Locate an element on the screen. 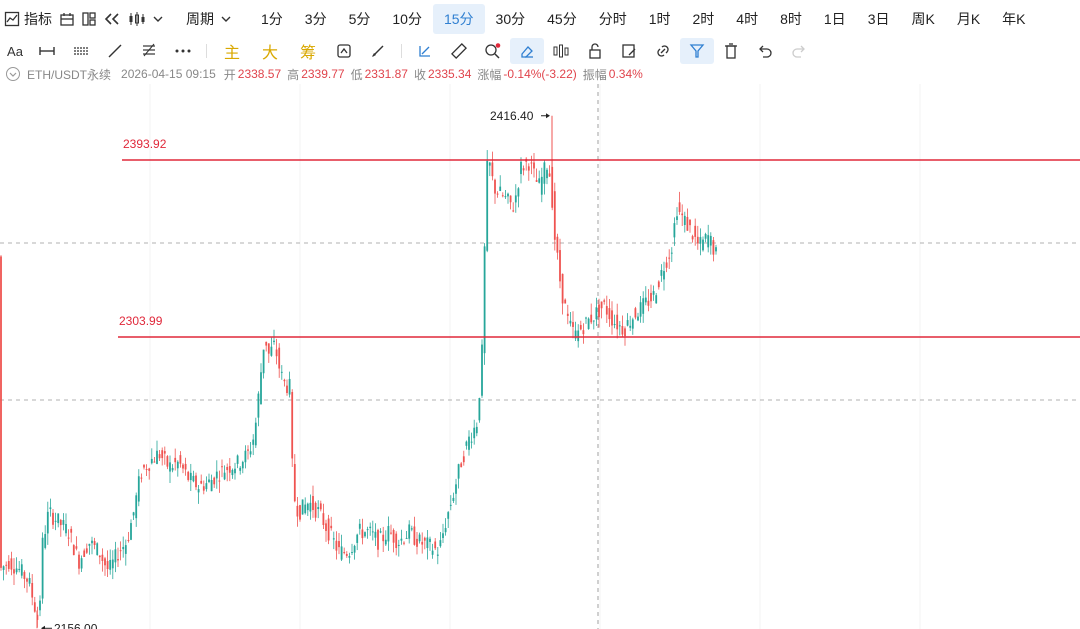 The image size is (1080, 629). collapse-icon is located at coordinates (13, 74).